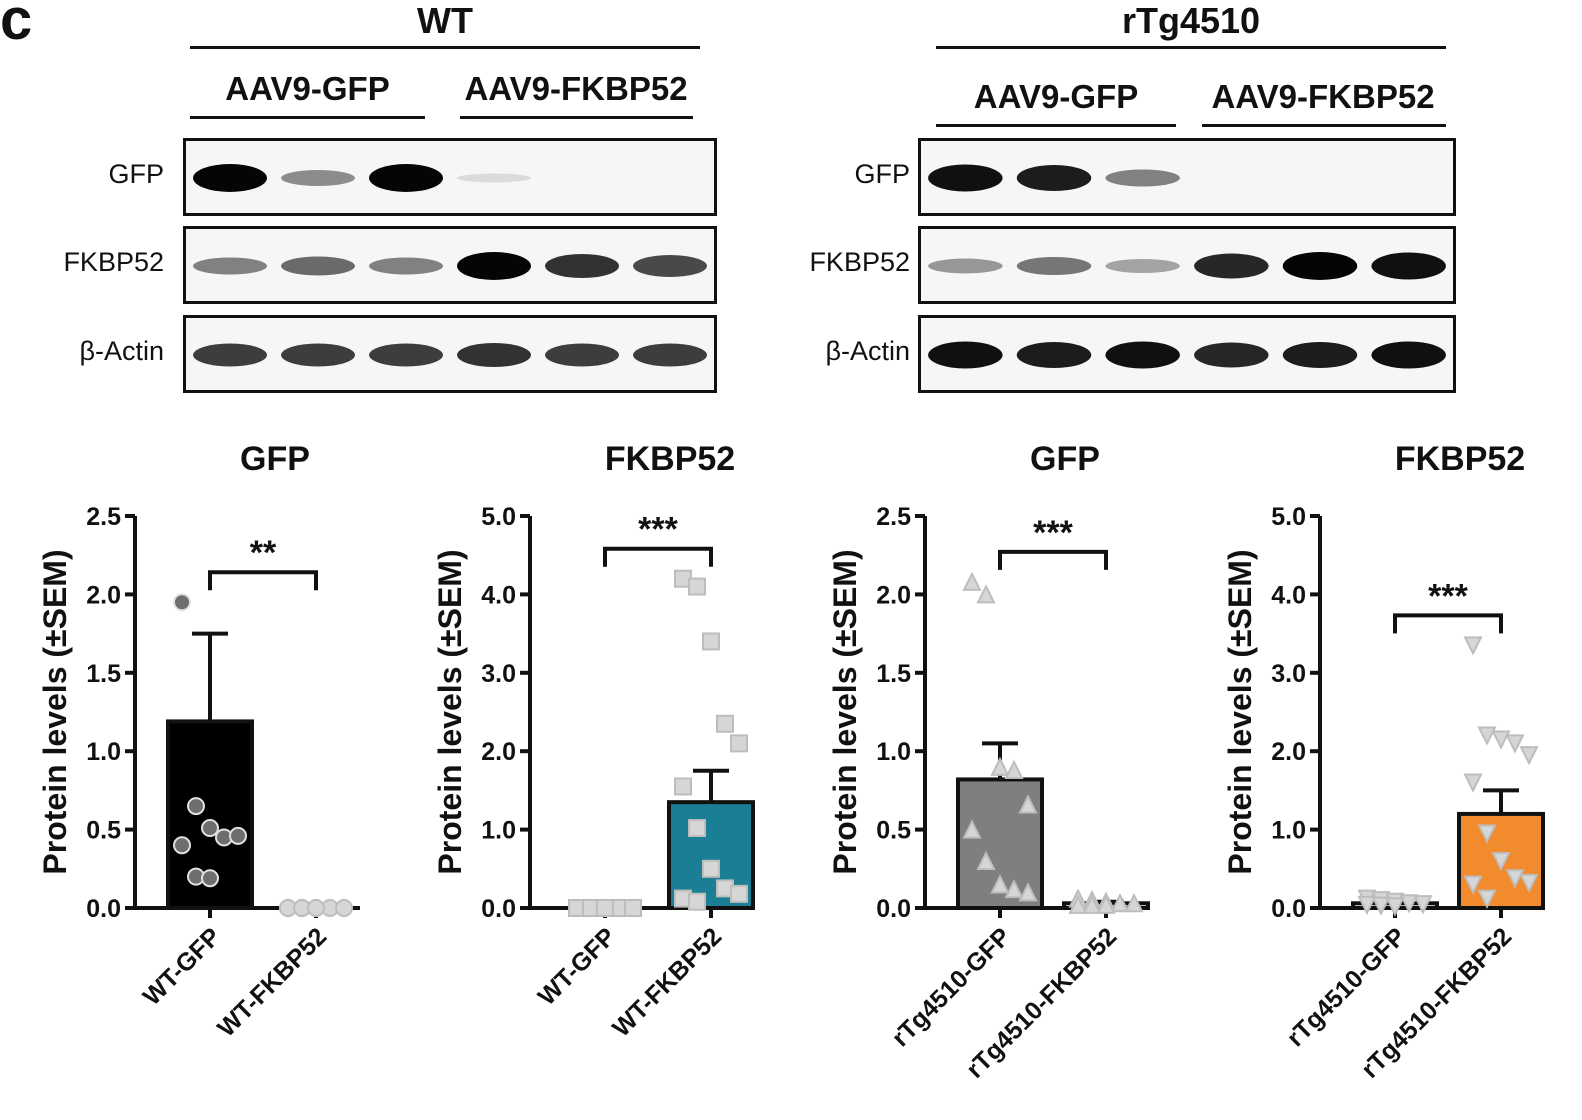  Describe the element at coordinates (263, 553) in the screenshot. I see `significance-label: **` at that location.